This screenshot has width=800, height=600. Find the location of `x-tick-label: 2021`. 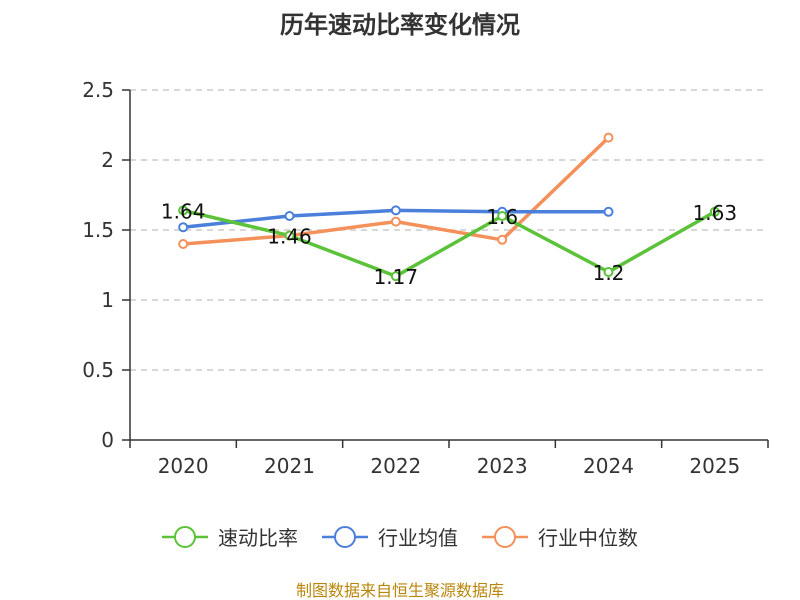

x-tick-label: 2021 is located at coordinates (289, 466).